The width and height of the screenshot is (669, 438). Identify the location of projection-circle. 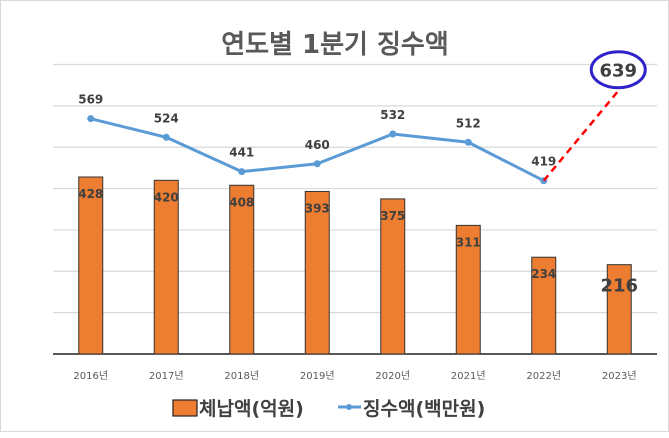
(618, 70).